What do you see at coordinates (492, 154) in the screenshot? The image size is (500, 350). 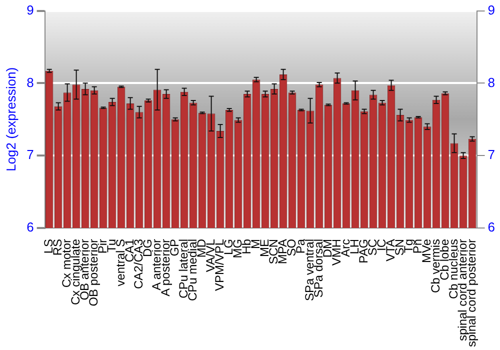 I see `y2-tick-label: 7` at bounding box center [492, 154].